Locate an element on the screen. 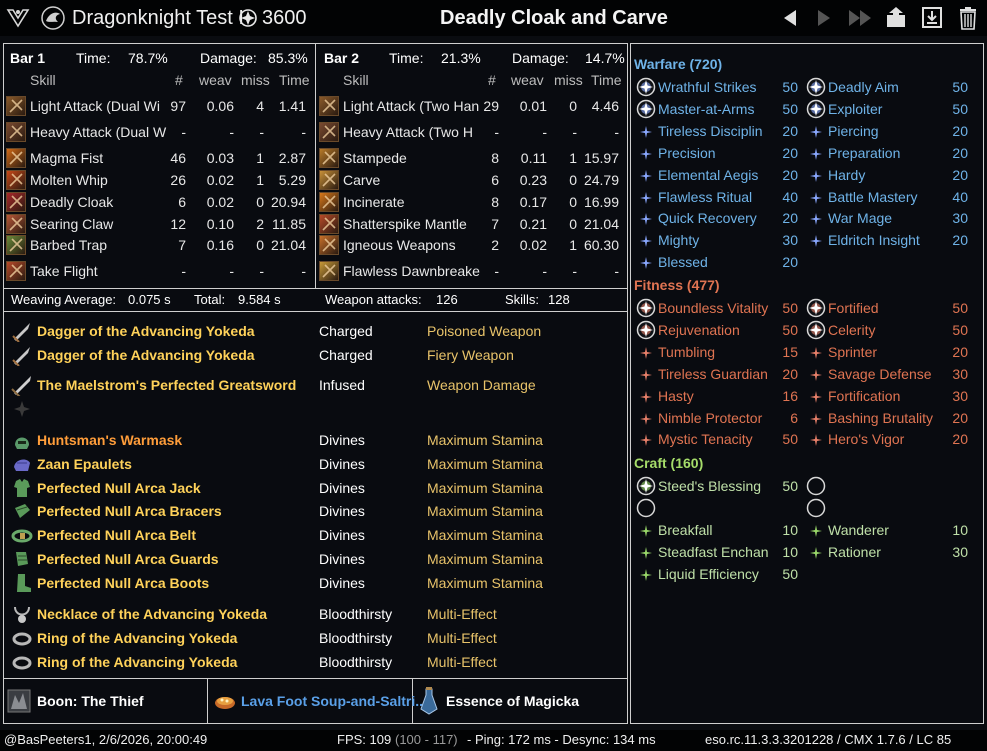  skill-miss: 2 is located at coordinates (260, 224).